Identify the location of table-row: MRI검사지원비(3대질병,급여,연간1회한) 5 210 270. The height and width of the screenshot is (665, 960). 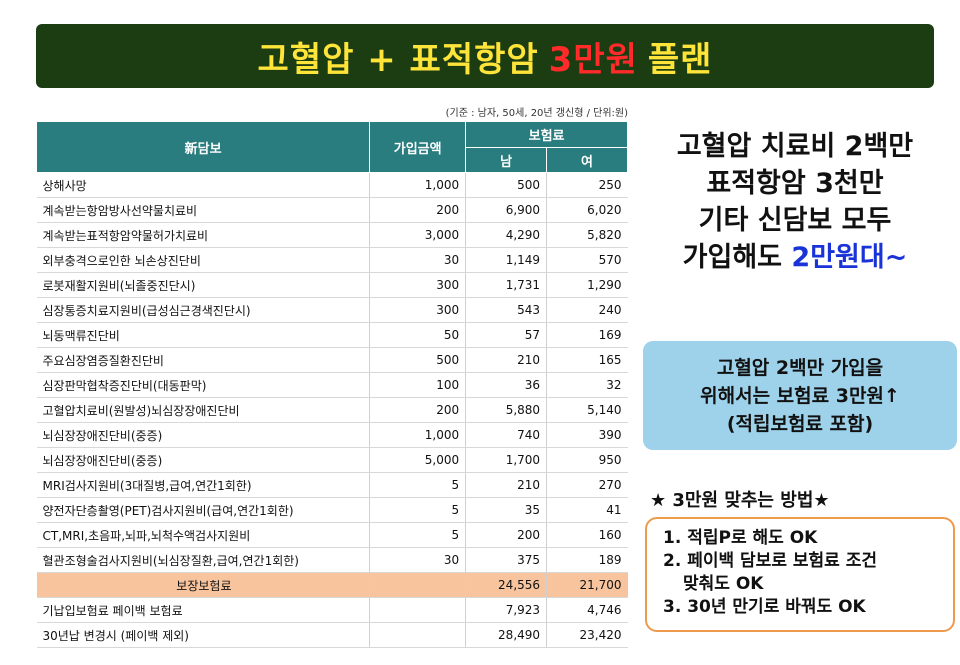
(332, 485).